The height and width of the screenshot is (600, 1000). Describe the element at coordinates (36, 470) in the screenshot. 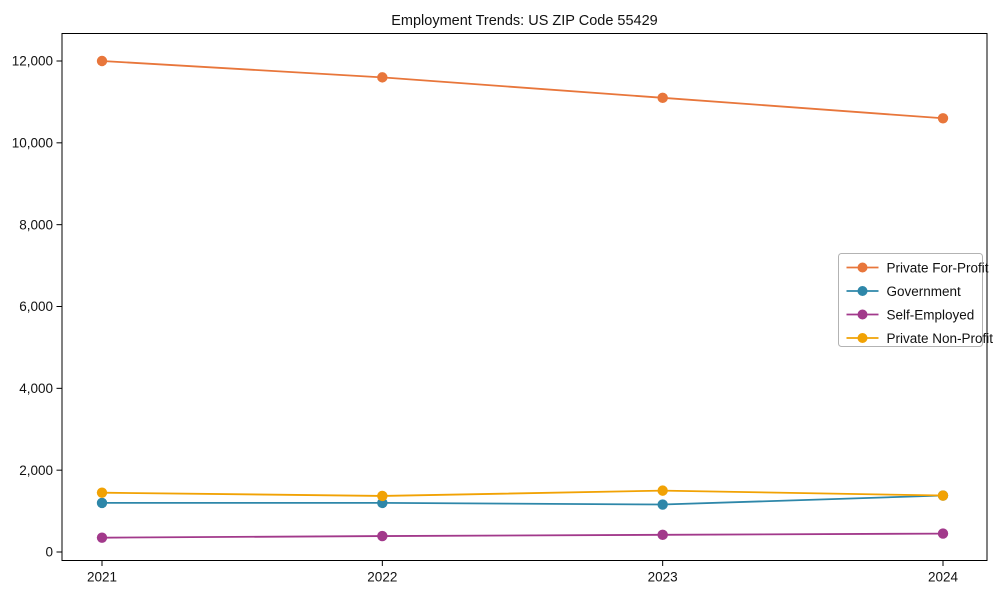

I see `y-axis-tick-label: 2,000` at that location.